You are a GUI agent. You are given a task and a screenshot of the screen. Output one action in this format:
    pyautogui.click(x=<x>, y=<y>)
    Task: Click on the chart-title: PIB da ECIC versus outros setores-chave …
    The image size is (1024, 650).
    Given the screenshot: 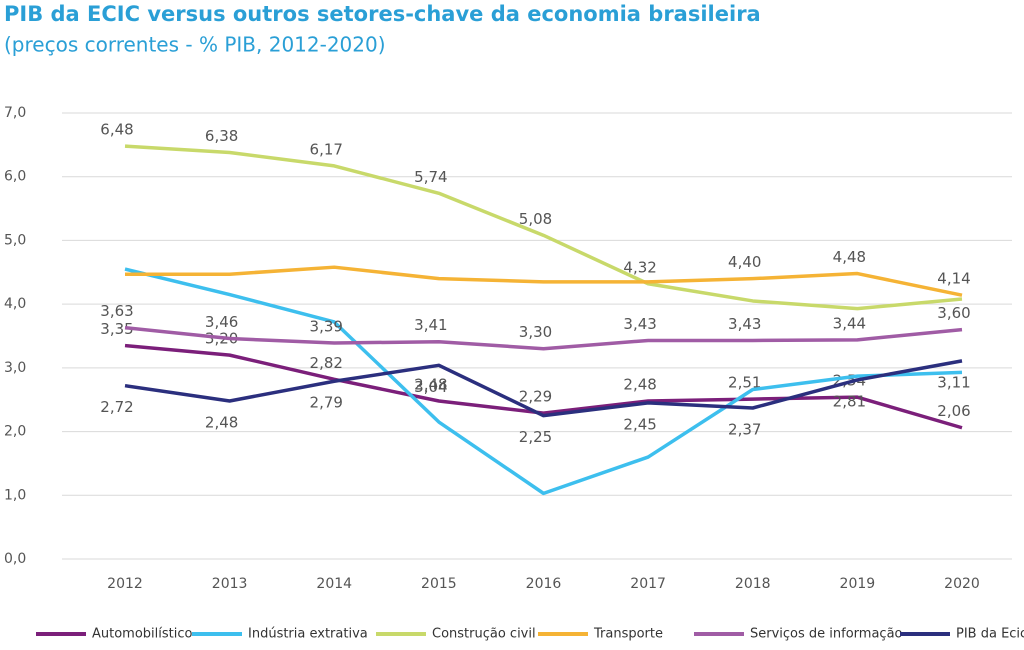 What is the action you would take?
    pyautogui.click(x=382, y=14)
    